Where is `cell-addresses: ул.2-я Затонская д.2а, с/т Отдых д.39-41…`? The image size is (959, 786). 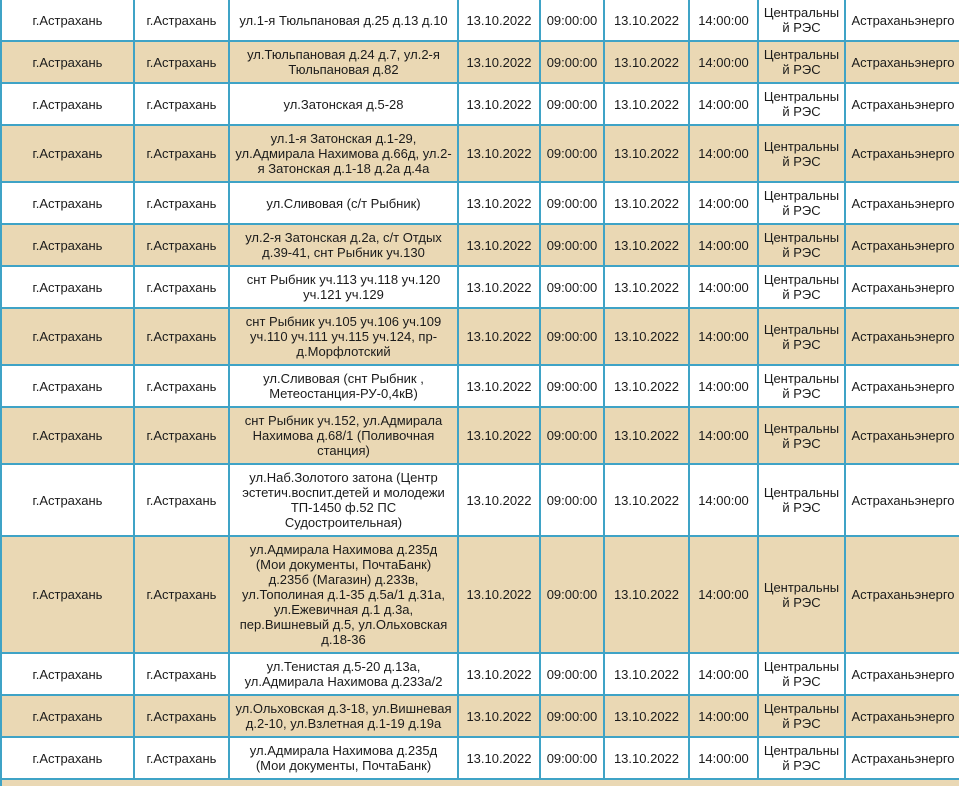
cell-addresses: ул.2-я Затонская д.2а, с/т Отдых д.39-41… is located at coordinates (343, 245).